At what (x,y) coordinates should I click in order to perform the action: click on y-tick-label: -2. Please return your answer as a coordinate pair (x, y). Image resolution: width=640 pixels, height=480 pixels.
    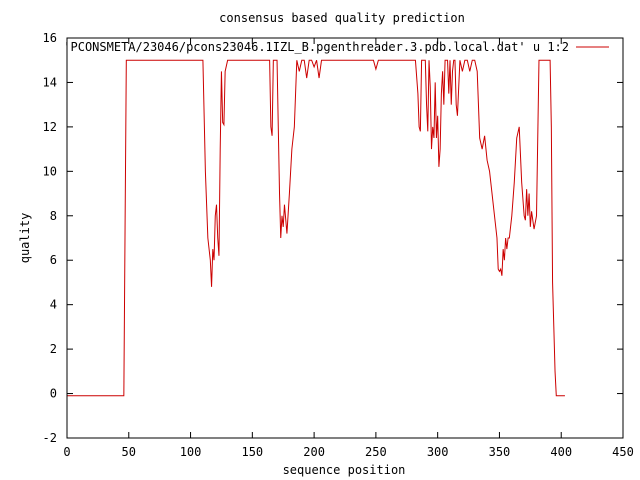
    Looking at the image, I should click on (50, 438).